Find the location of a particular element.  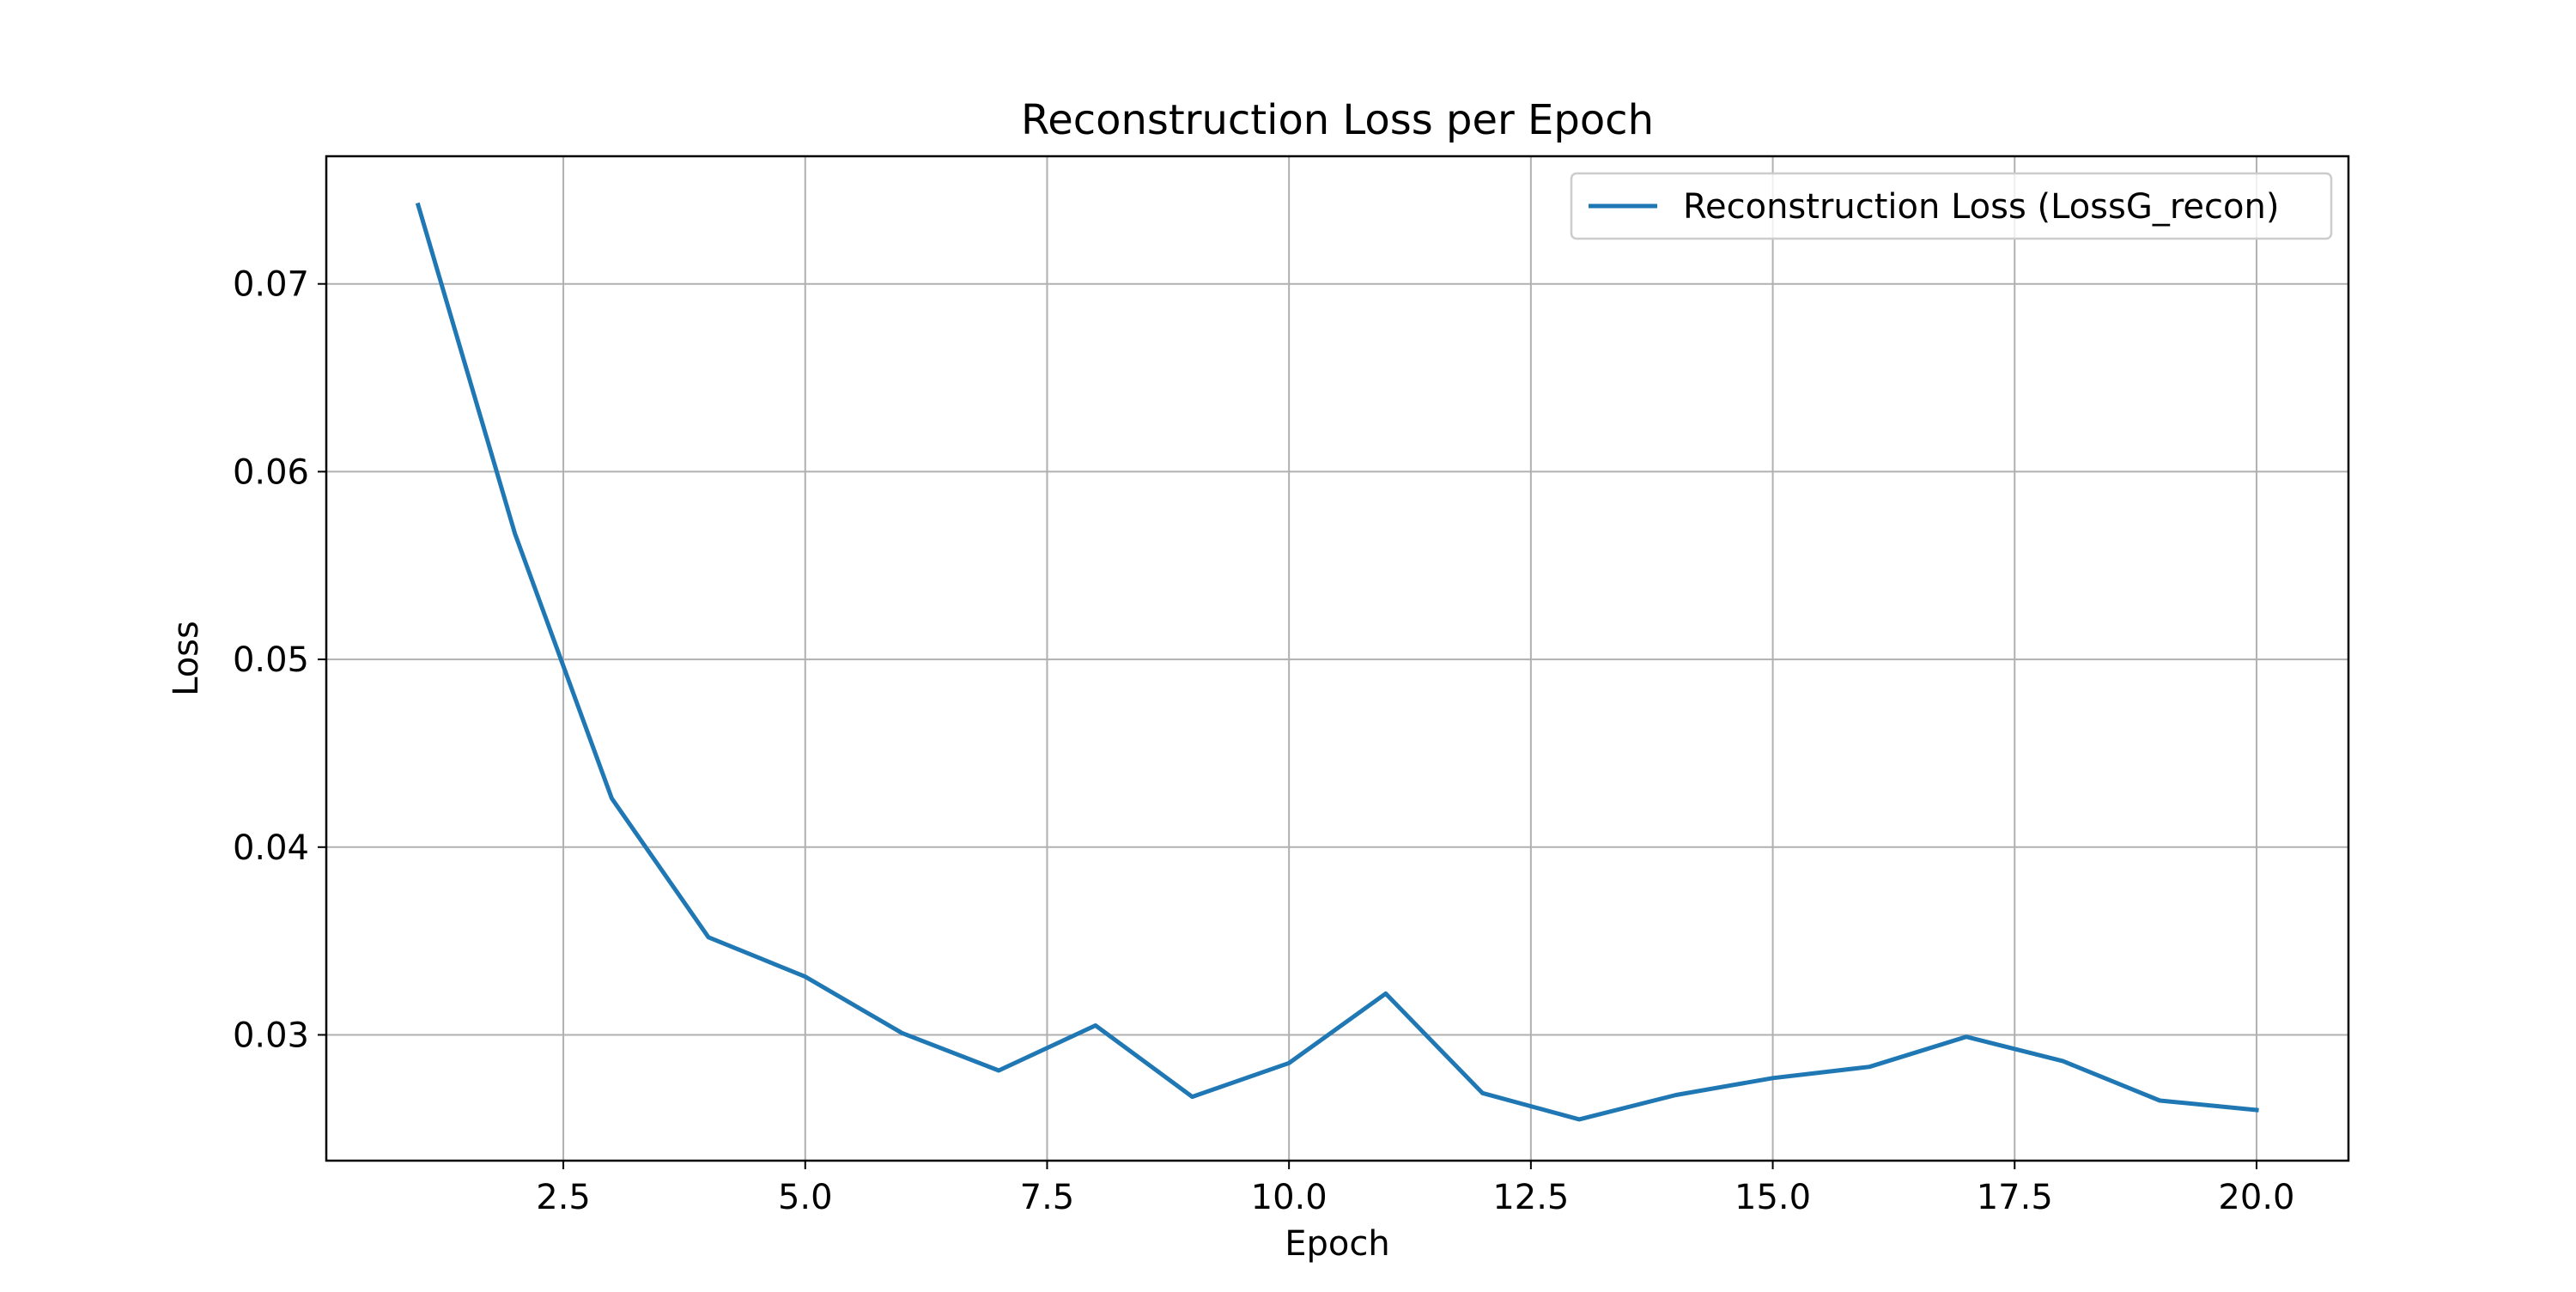

x-tick-label: 20.0 is located at coordinates (2256, 1197).